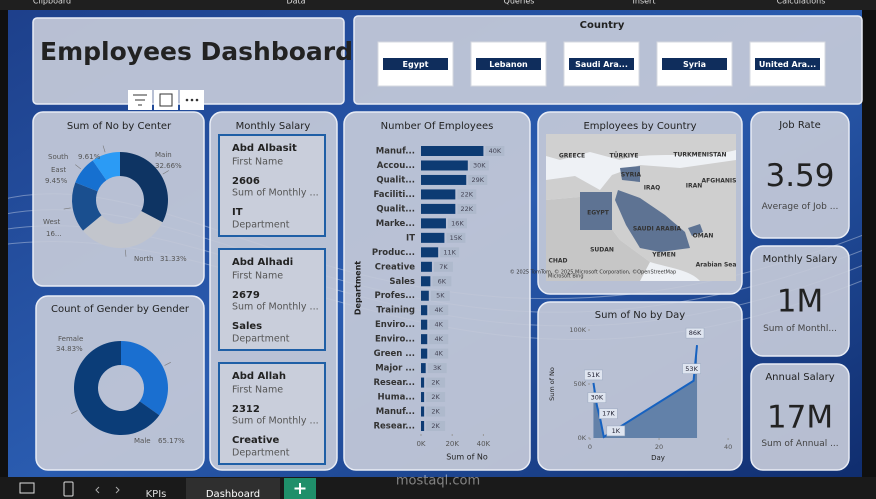 This screenshot has height=499, width=876. Describe the element at coordinates (799, 125) in the screenshot. I see `kpi-title: Job Rate` at that location.